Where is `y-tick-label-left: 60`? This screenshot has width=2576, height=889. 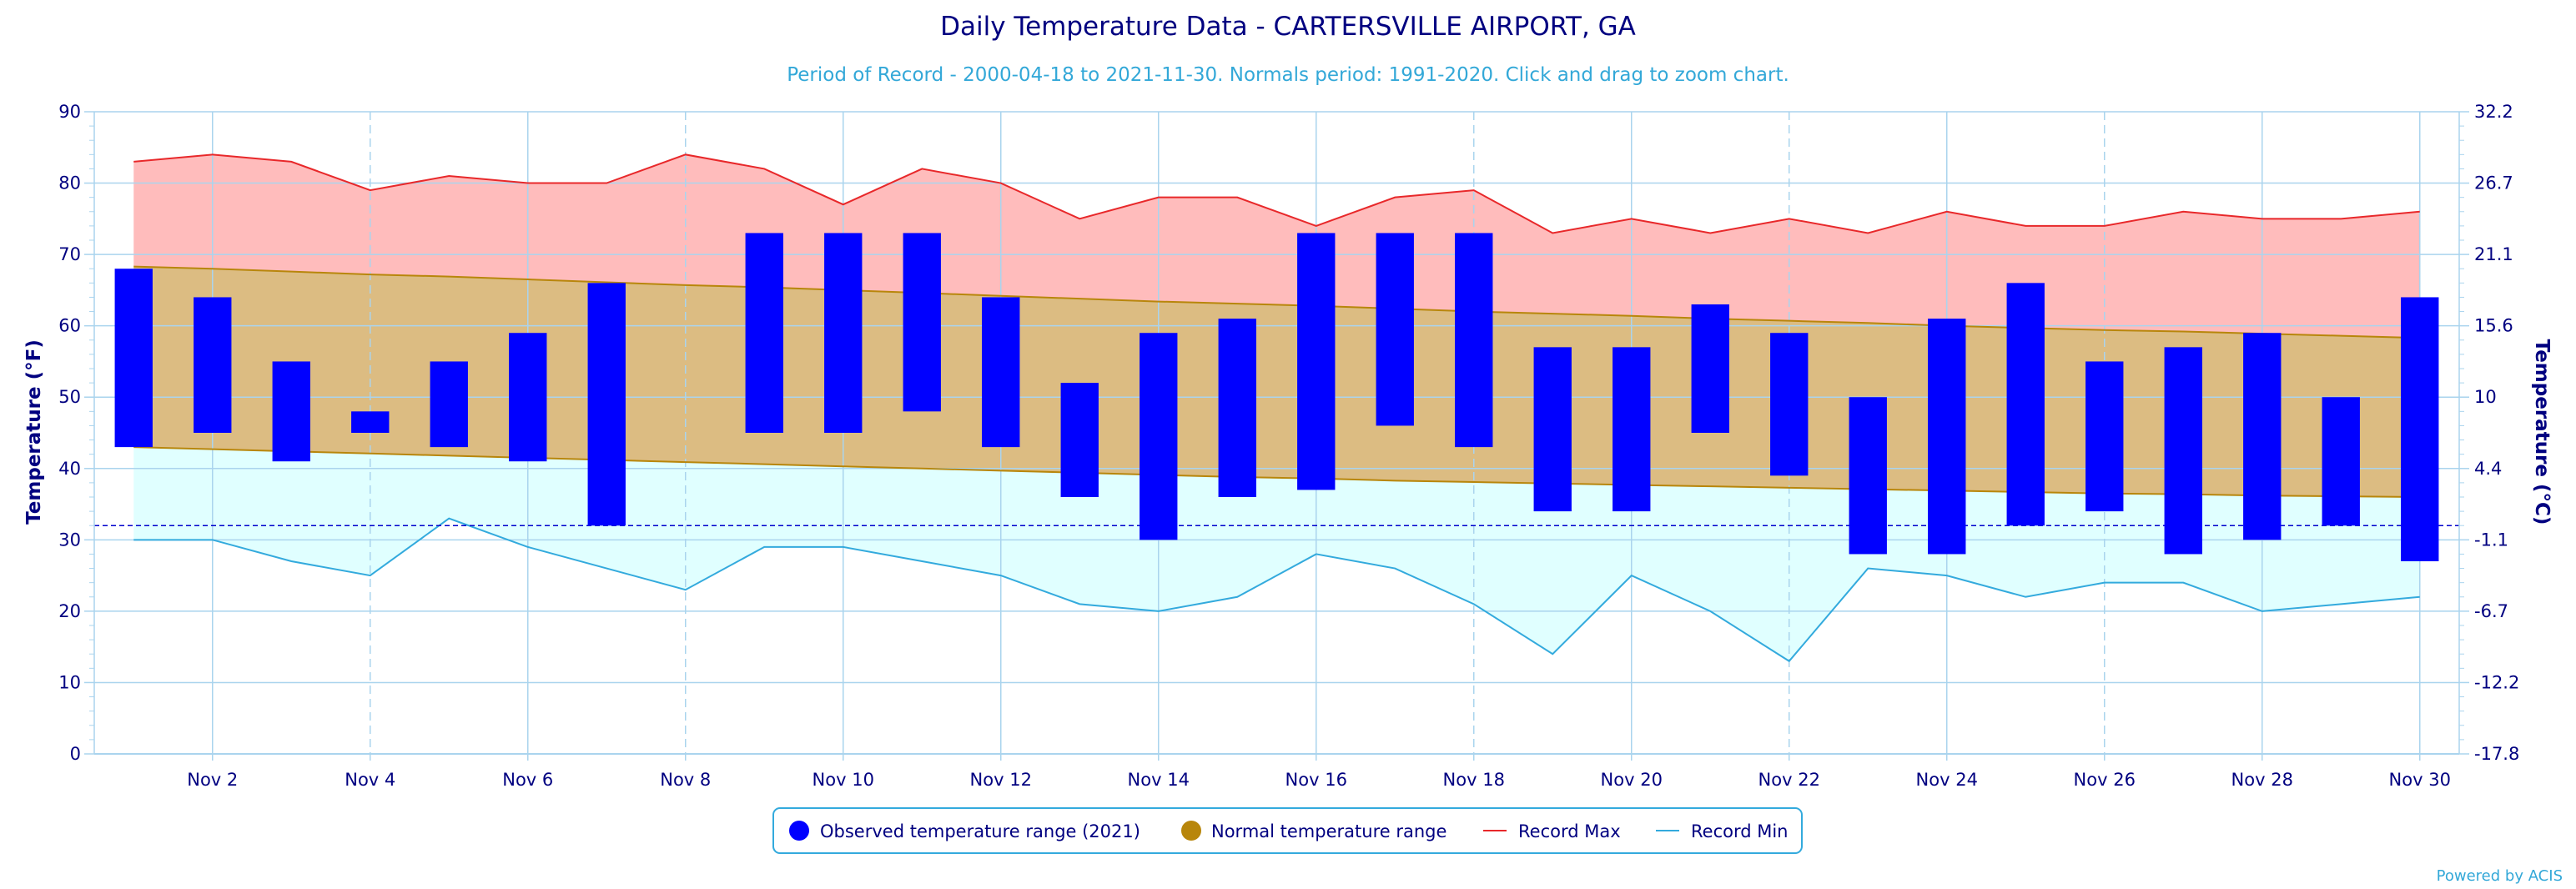 y-tick-label-left: 60 is located at coordinates (69, 326).